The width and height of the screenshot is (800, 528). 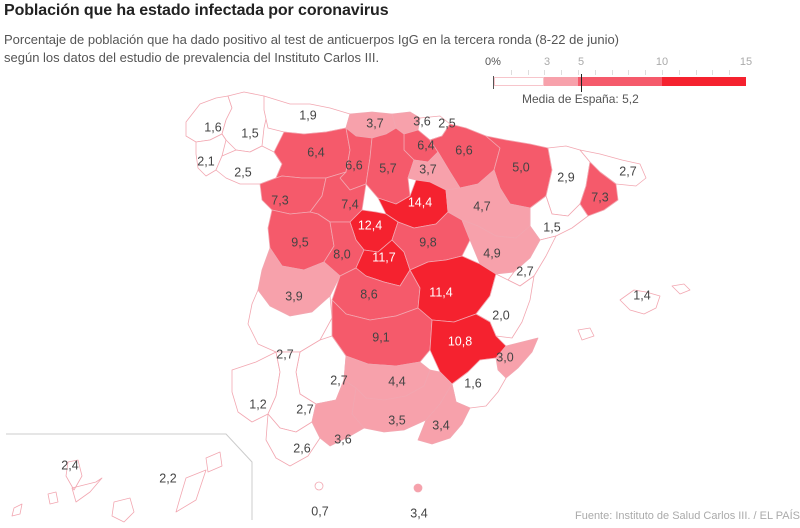 I want to click on province-value-avila: 8,0, so click(x=341, y=254).